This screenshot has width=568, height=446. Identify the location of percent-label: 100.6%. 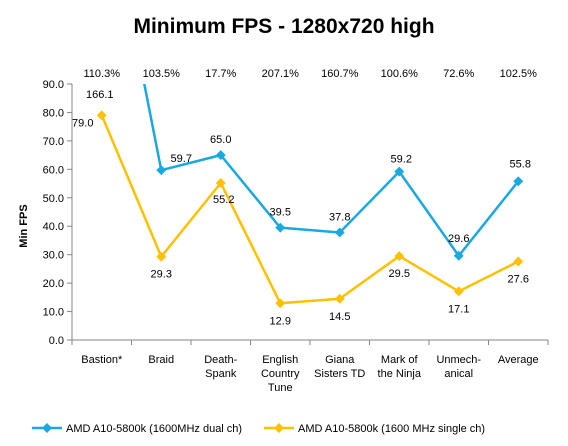
(400, 74).